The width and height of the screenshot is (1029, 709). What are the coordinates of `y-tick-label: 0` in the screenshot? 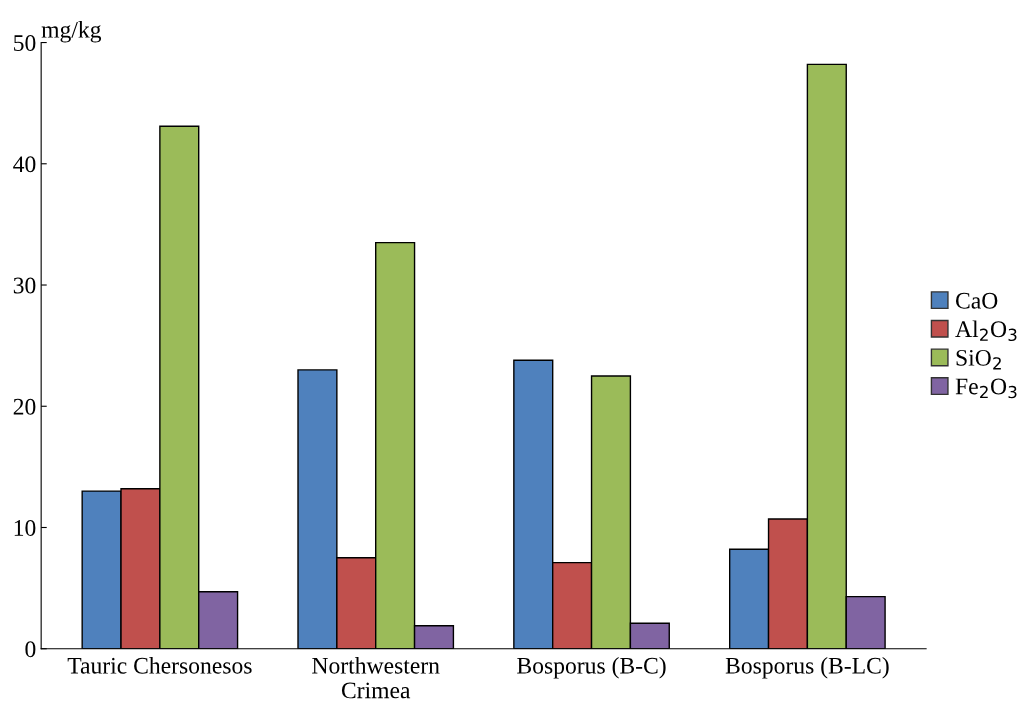 It's located at (30, 649).